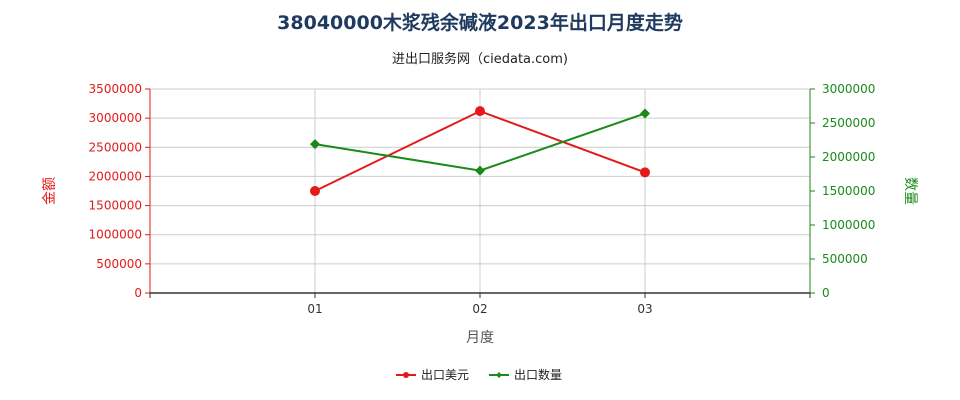 This screenshot has width=960, height=400. What do you see at coordinates (848, 225) in the screenshot?
I see `y-tick-label-right: 1000000` at bounding box center [848, 225].